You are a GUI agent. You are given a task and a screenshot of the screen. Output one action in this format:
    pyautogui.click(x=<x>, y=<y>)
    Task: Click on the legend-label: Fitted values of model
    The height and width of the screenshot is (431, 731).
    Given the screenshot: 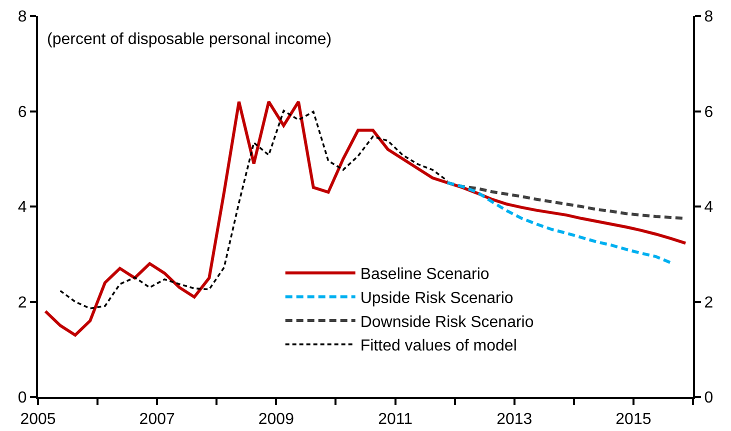 What is the action you would take?
    pyautogui.click(x=438, y=346)
    